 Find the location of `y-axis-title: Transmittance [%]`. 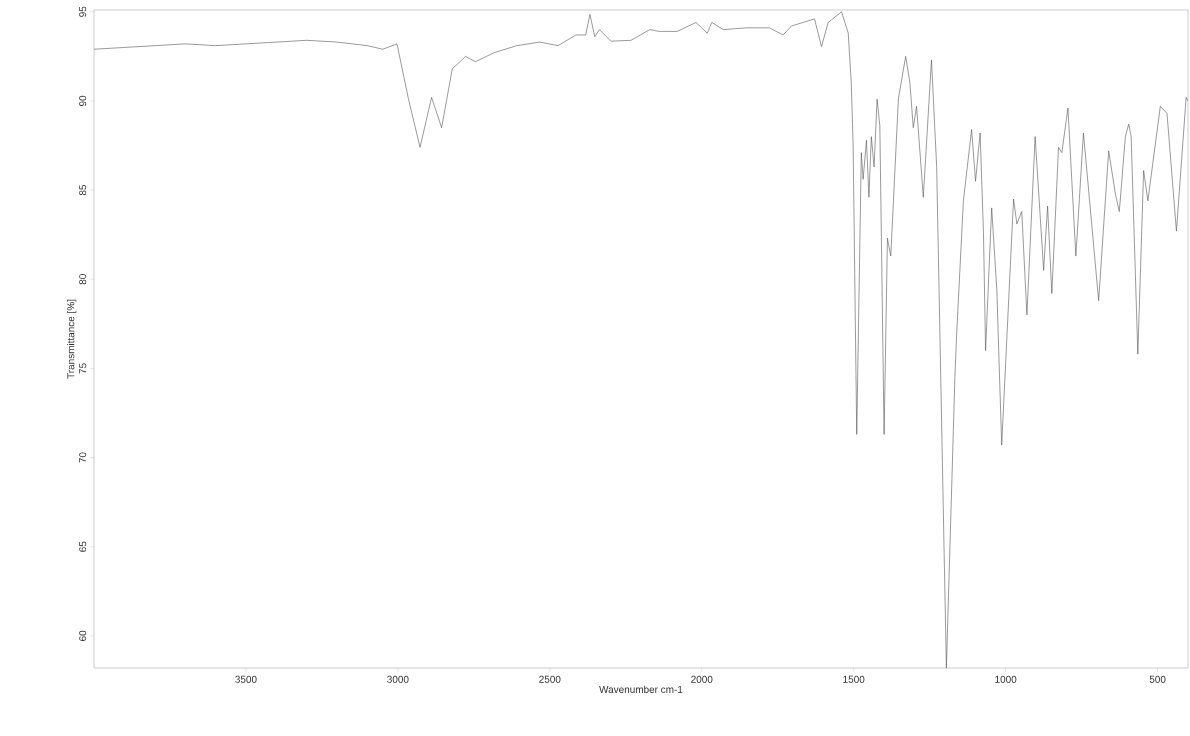

y-axis-title: Transmittance [%] is located at coordinates (72, 339).